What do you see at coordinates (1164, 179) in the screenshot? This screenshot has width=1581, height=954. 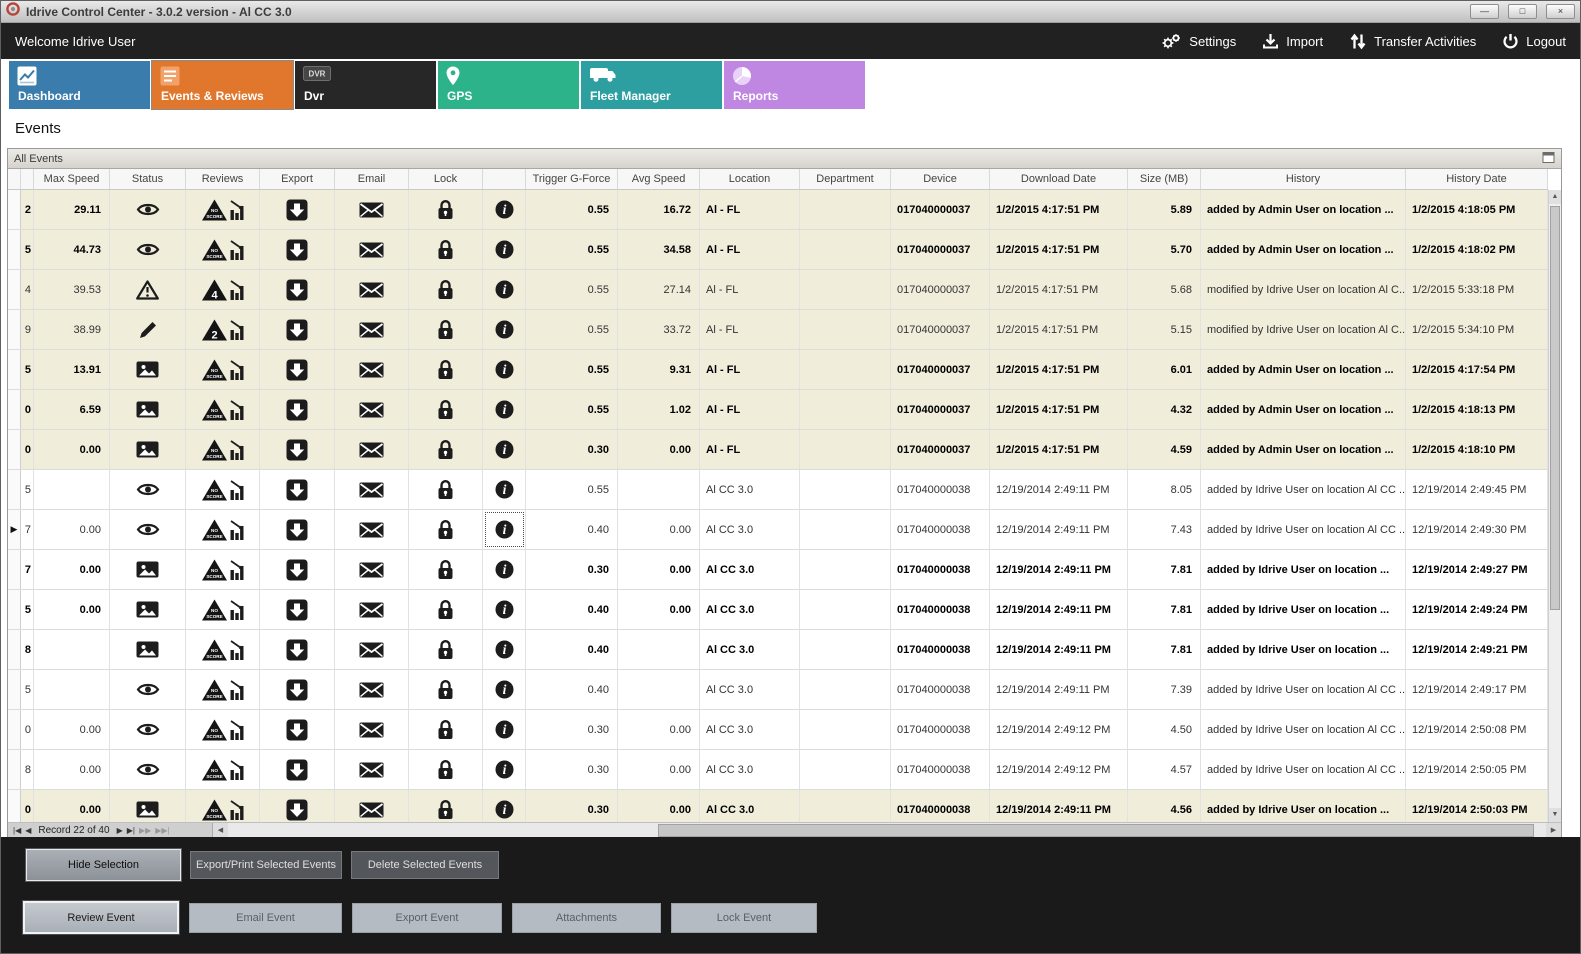 I see `column-header-size-mb: Size (MB)` at bounding box center [1164, 179].